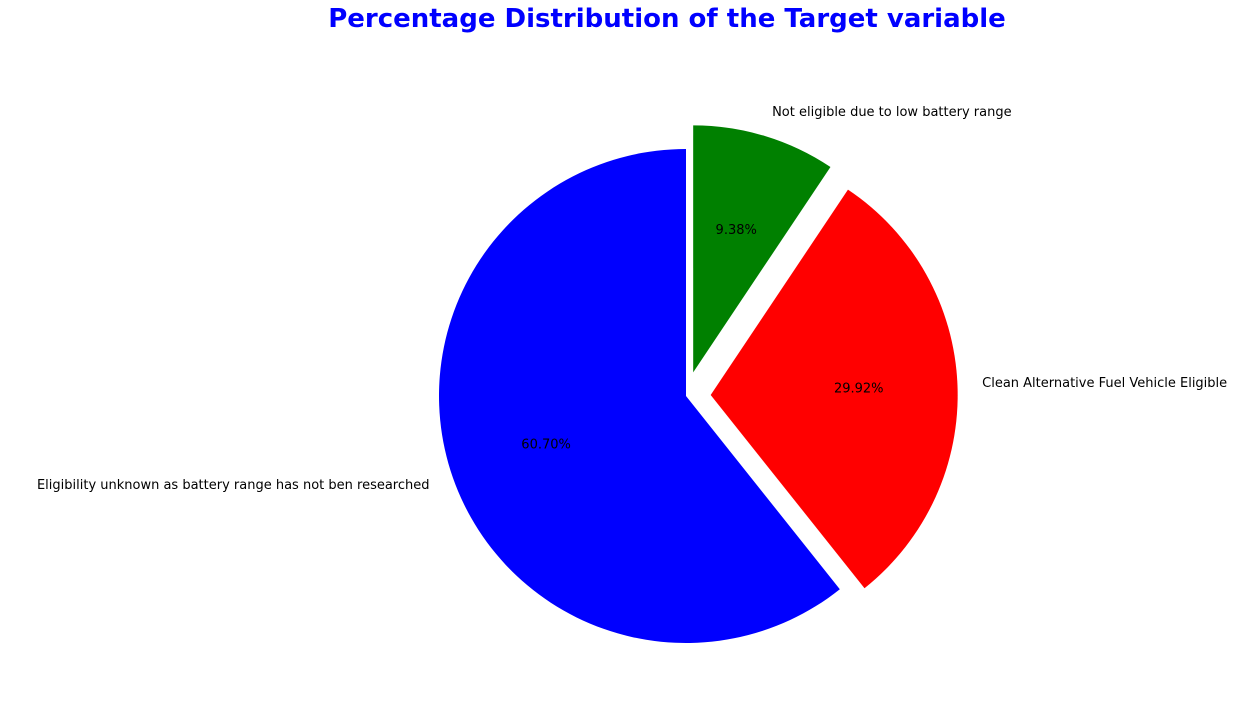 This screenshot has width=1252, height=715. What do you see at coordinates (736, 230) in the screenshot?
I see `pie-pct-label-2: 9.38%` at bounding box center [736, 230].